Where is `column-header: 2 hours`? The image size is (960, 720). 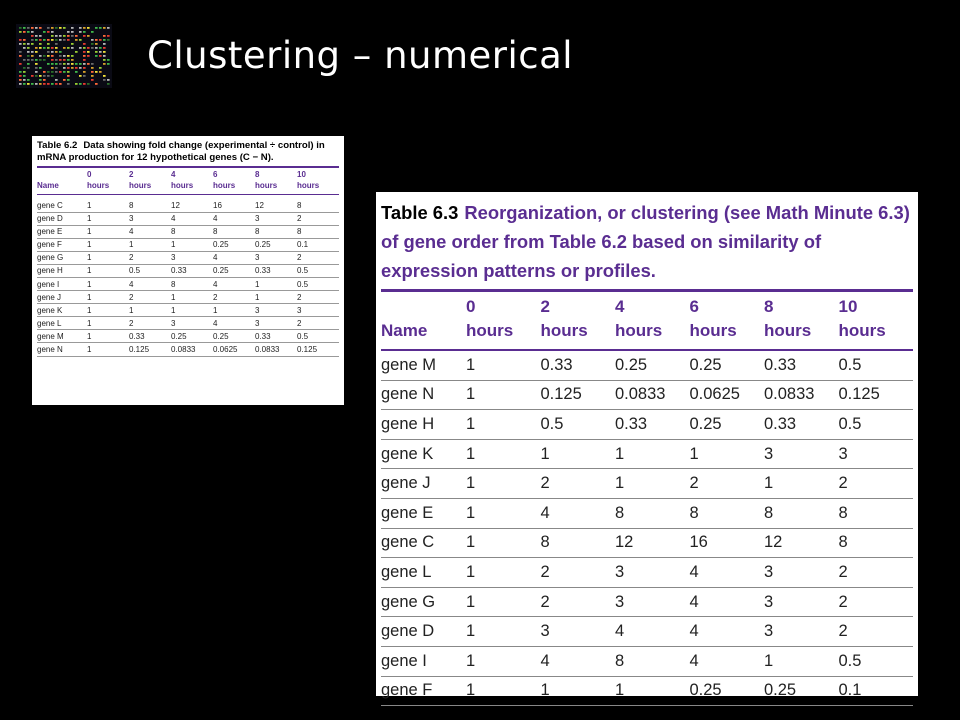 column-header: 2 hours is located at coordinates (150, 182).